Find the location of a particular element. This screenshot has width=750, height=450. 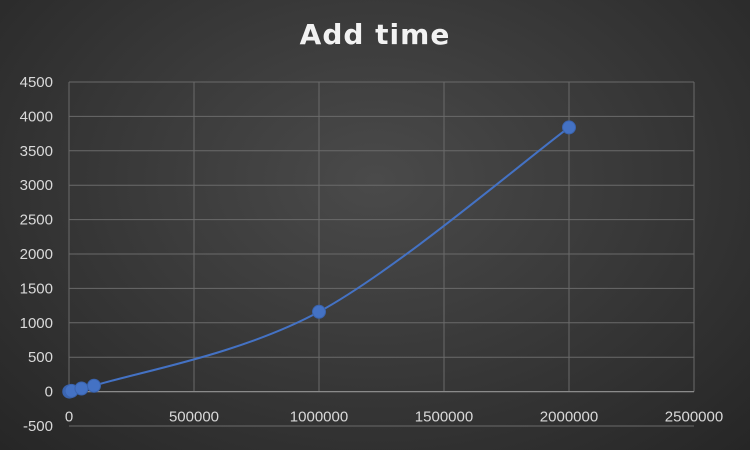

y-tick-label: 500 is located at coordinates (40, 357).